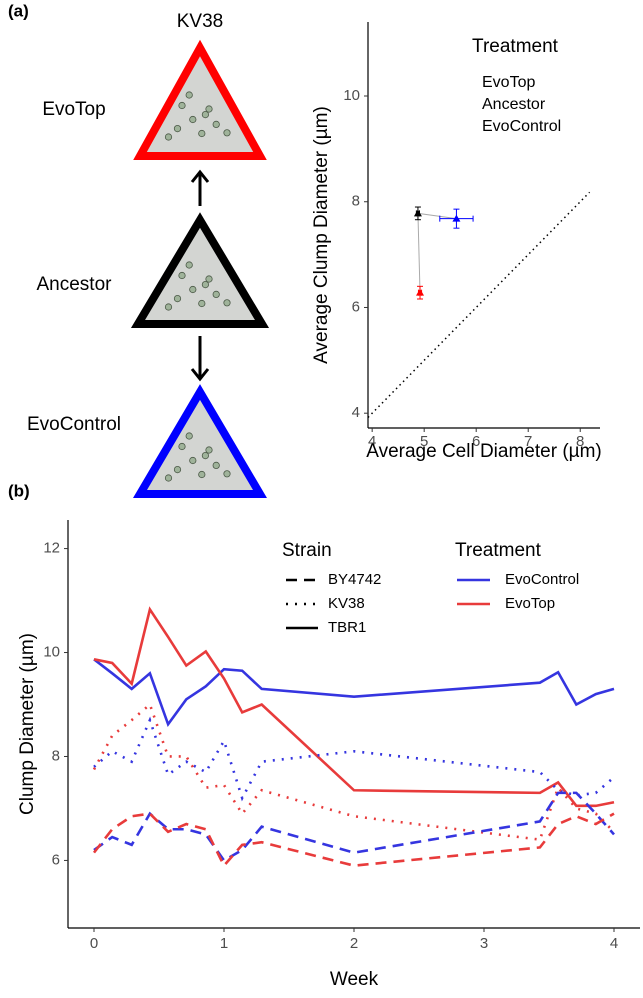  Describe the element at coordinates (528, 441) in the screenshot. I see `x-tick-label: 7` at that location.